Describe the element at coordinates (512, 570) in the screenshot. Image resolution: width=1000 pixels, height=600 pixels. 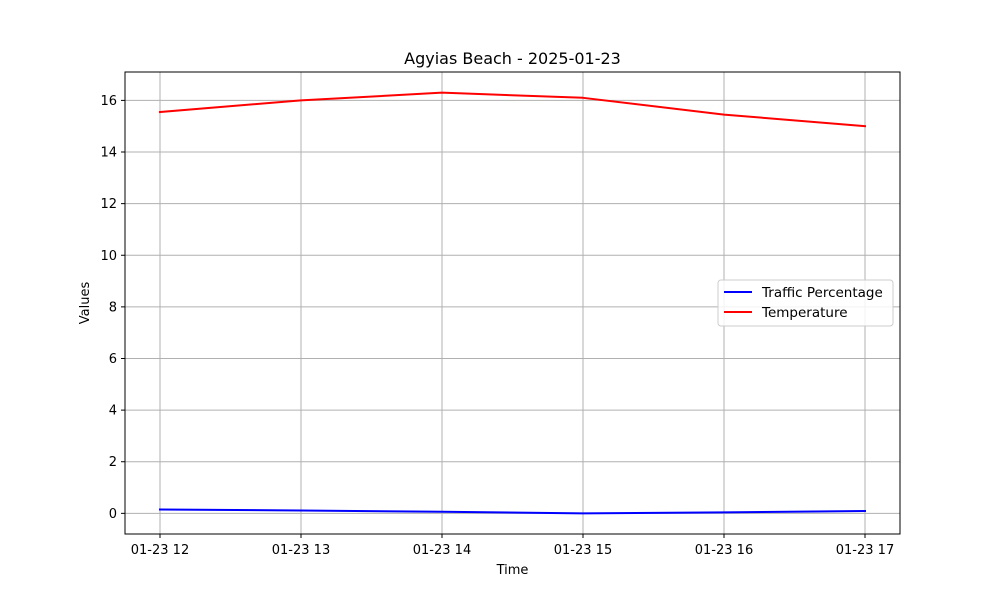
I see `x-axis-label: Time` at that location.